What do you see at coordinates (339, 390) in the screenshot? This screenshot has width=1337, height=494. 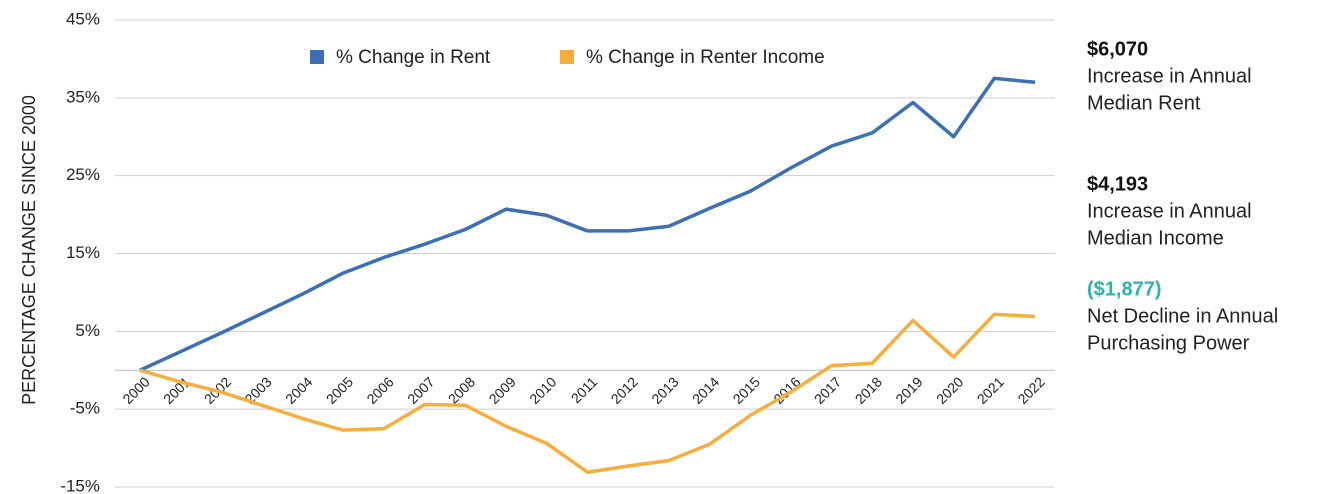 I see `x-tick-label: 2005` at bounding box center [339, 390].